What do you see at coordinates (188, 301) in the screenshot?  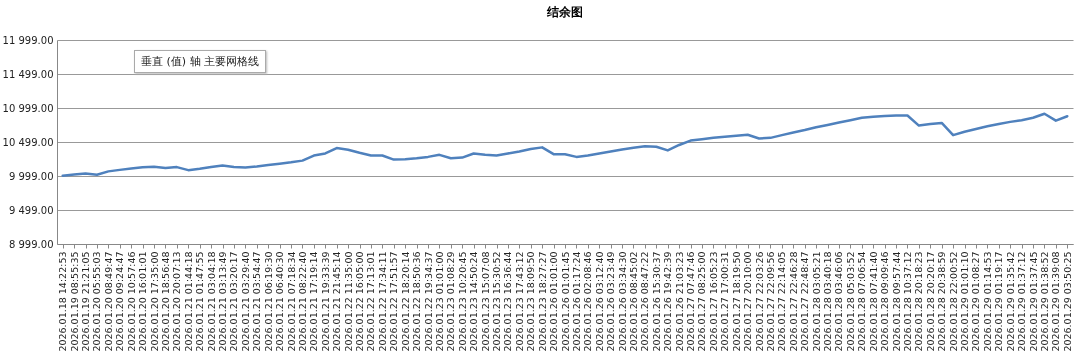 I see `x-tick-label: 2026.01.21 01:44:18` at bounding box center [188, 301].